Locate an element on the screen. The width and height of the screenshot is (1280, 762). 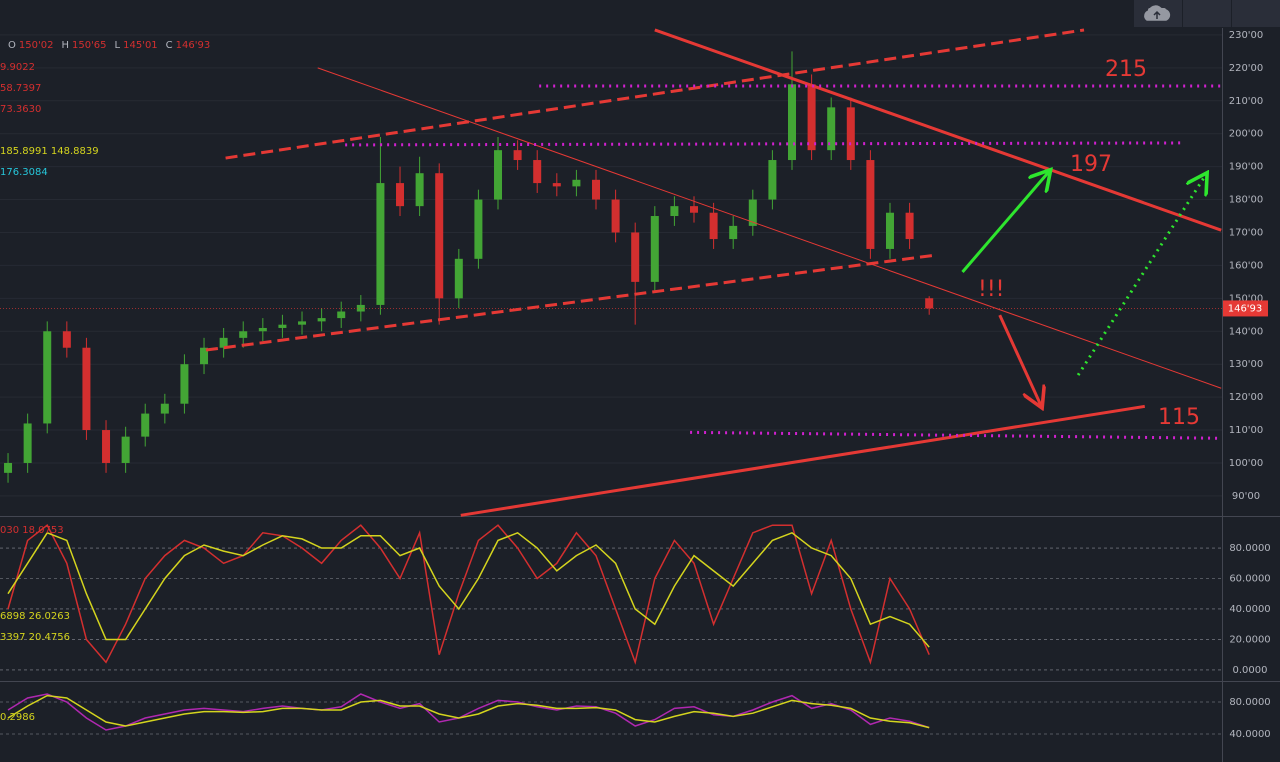
y-tick-label: 0.0000 is located at coordinates (1250, 670).